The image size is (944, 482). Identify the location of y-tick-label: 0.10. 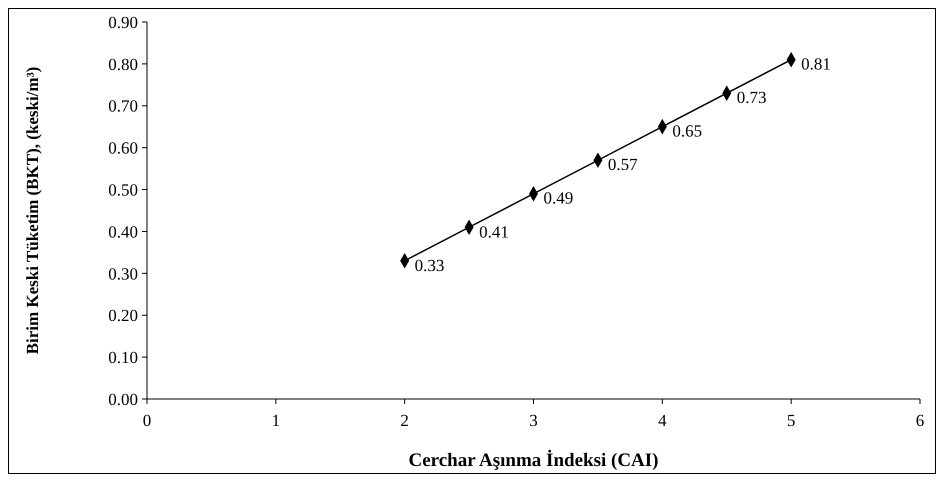
(123, 358).